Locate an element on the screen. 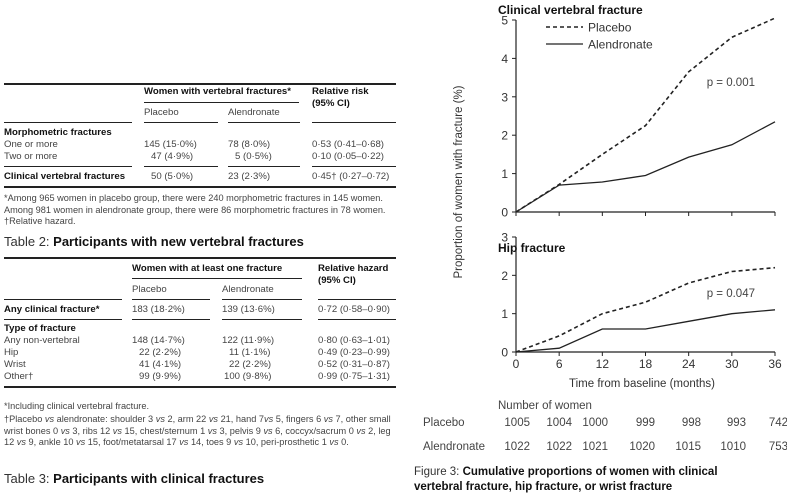  row-alendronate: 78 (8·0%) is located at coordinates (249, 144).